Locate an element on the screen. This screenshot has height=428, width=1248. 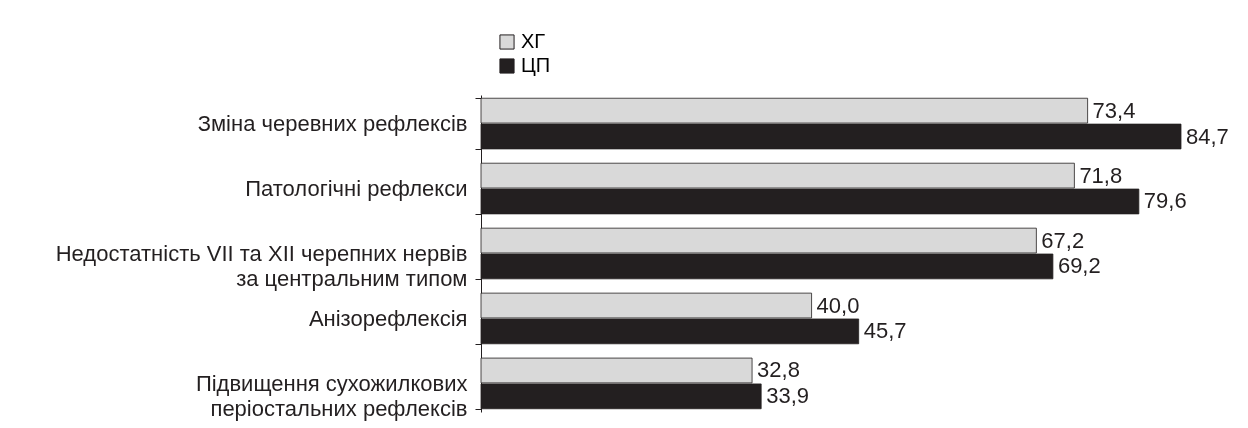
data-label: 45,7 is located at coordinates (885, 331).